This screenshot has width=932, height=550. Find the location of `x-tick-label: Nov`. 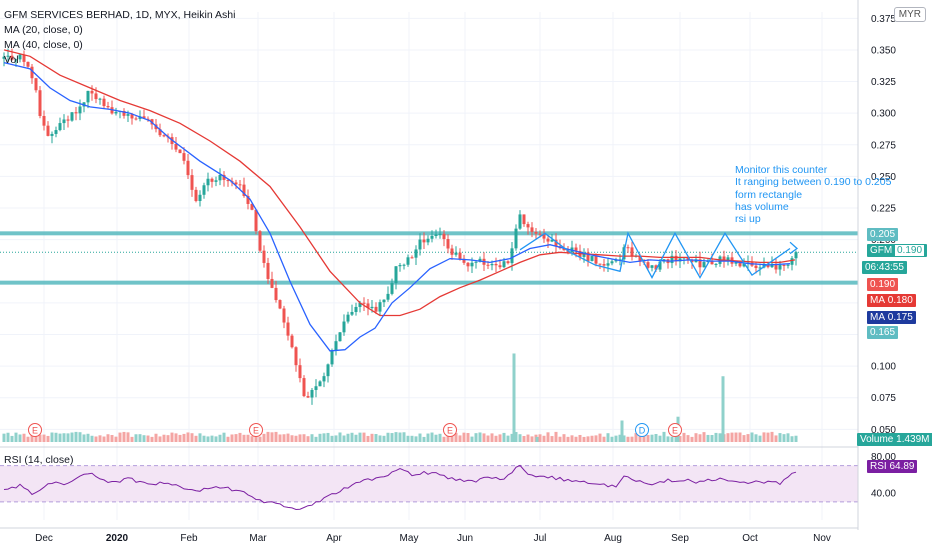

x-tick-label: Nov is located at coordinates (822, 538).